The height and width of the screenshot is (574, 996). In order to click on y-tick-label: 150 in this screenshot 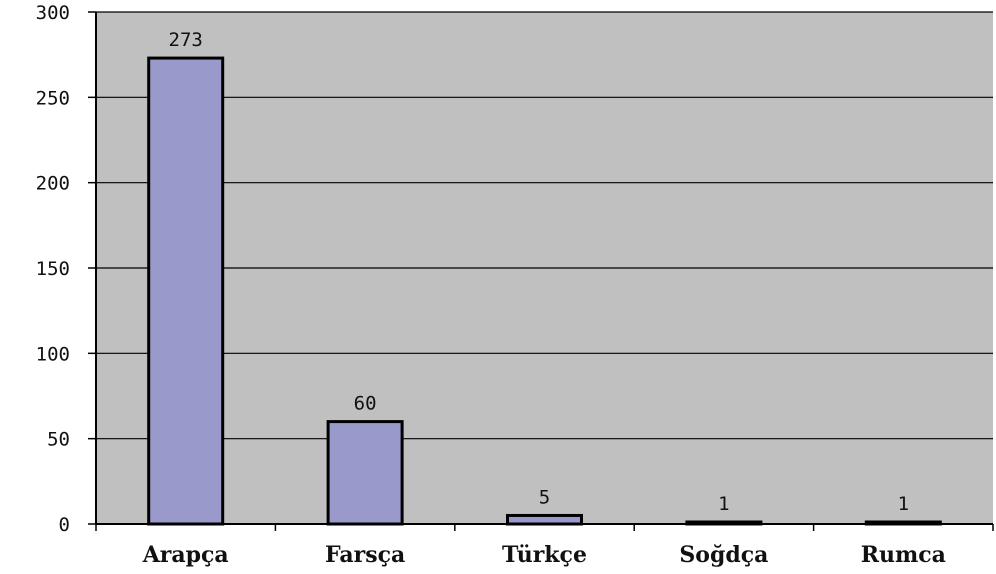, I will do `click(53, 269)`.